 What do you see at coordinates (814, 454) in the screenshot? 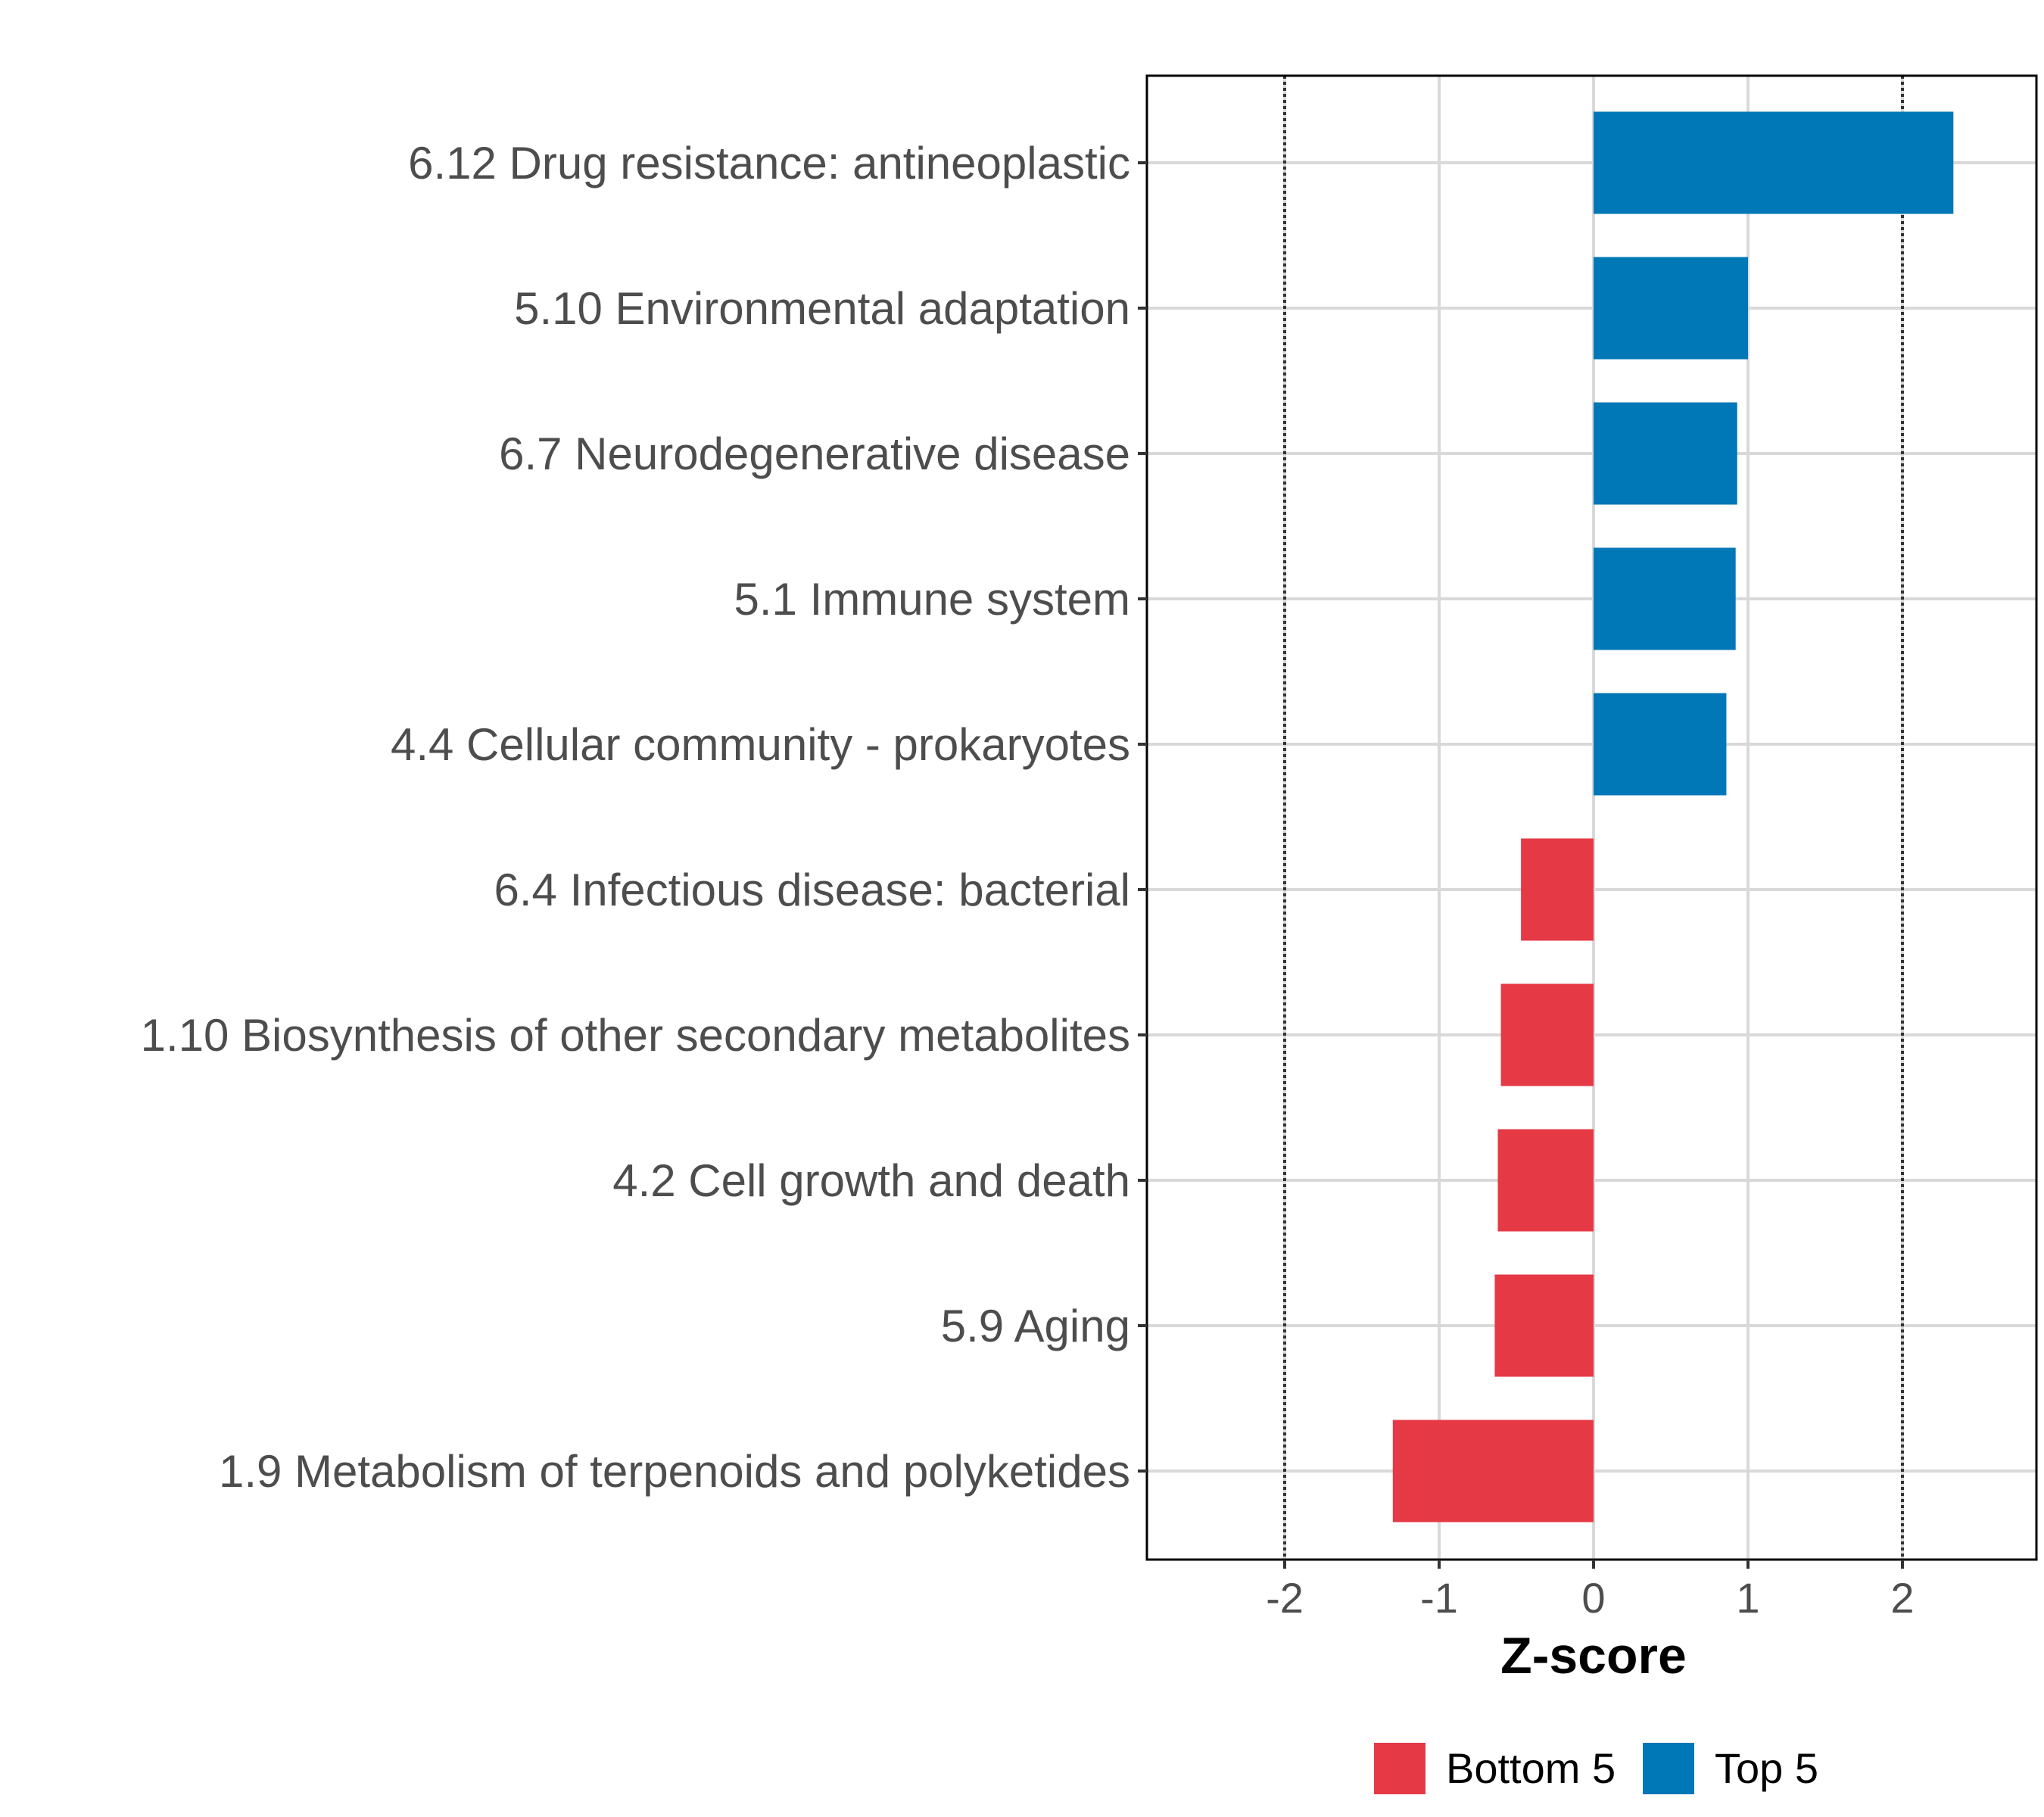
I see `category-label: 6.7 Neurodegenerative disease` at bounding box center [814, 454].